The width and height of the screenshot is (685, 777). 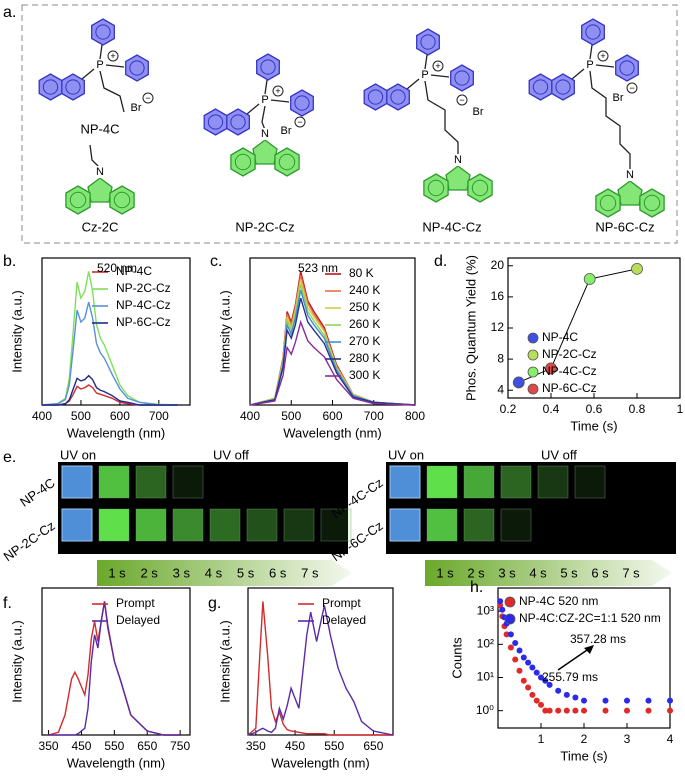 I want to click on atom: N, so click(x=458, y=160).